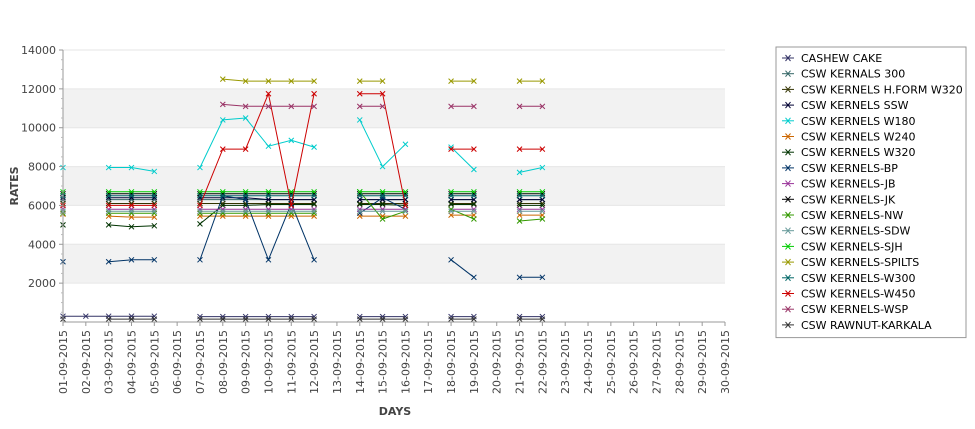  I want to click on x-tick-label: 12-09-2015, so click(314, 362).